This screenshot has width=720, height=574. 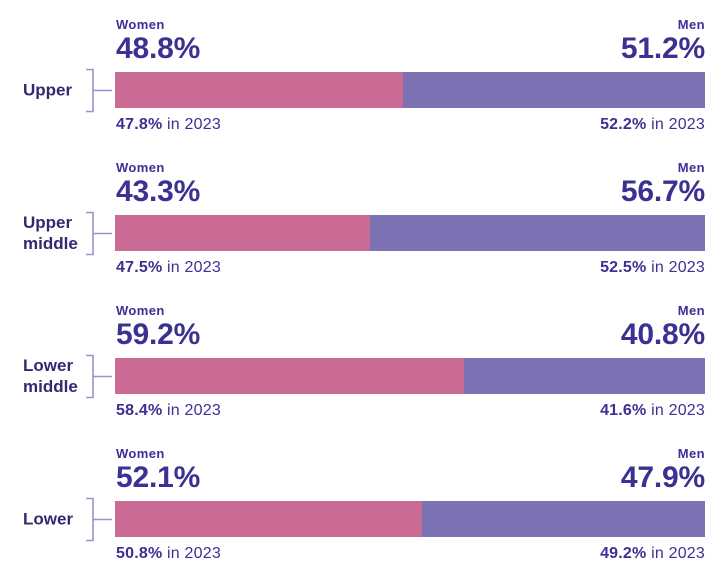 I want to click on category-label: Lower, so click(x=48, y=519).